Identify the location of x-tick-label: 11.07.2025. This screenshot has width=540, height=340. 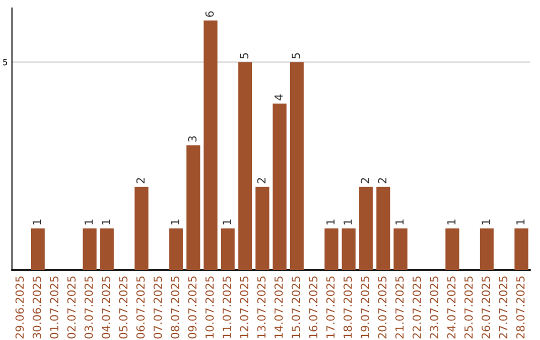
(227, 307).